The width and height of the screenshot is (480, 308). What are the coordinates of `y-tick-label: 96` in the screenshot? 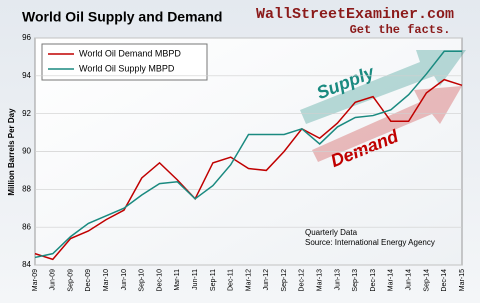 It's located at (26, 37).